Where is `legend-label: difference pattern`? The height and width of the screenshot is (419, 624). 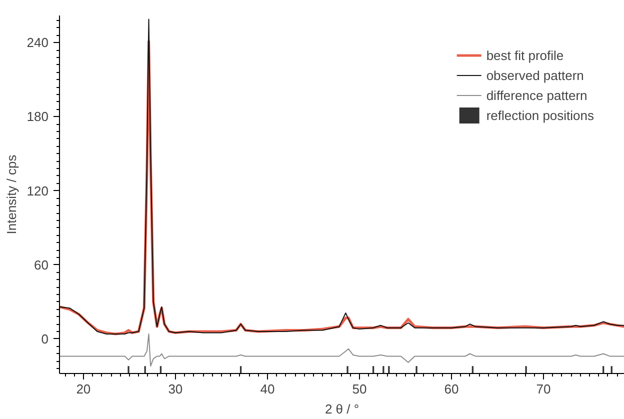
legend-label: difference pattern is located at coordinates (537, 95).